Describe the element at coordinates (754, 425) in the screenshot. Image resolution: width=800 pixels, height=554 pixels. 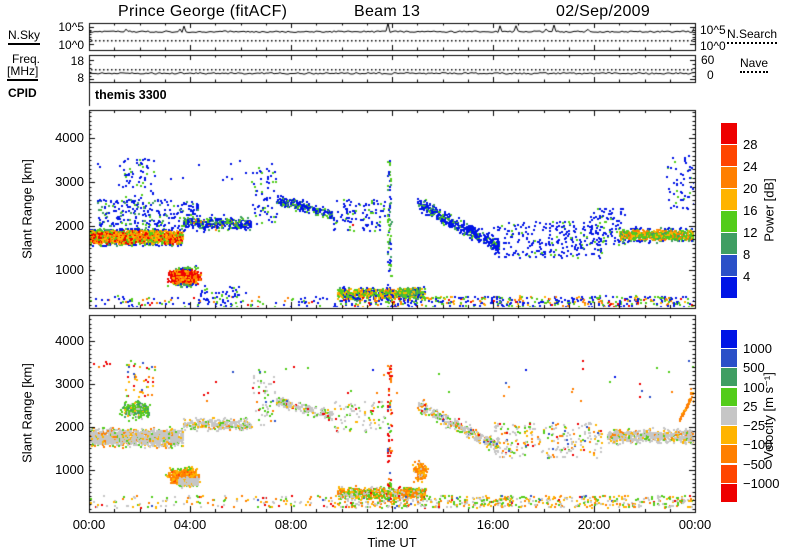
I see `velocity-colorbar-tick: −25` at that location.